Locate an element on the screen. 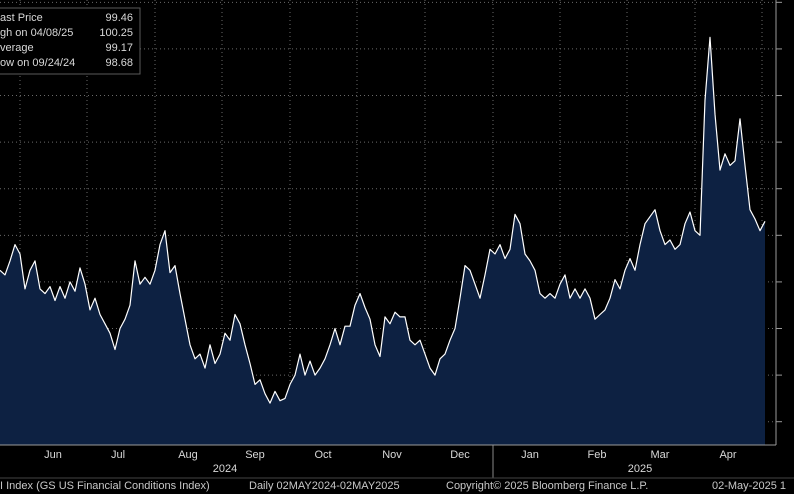  footer-range: Daily 02MAY2024-02MAY2025 is located at coordinates (324, 486).